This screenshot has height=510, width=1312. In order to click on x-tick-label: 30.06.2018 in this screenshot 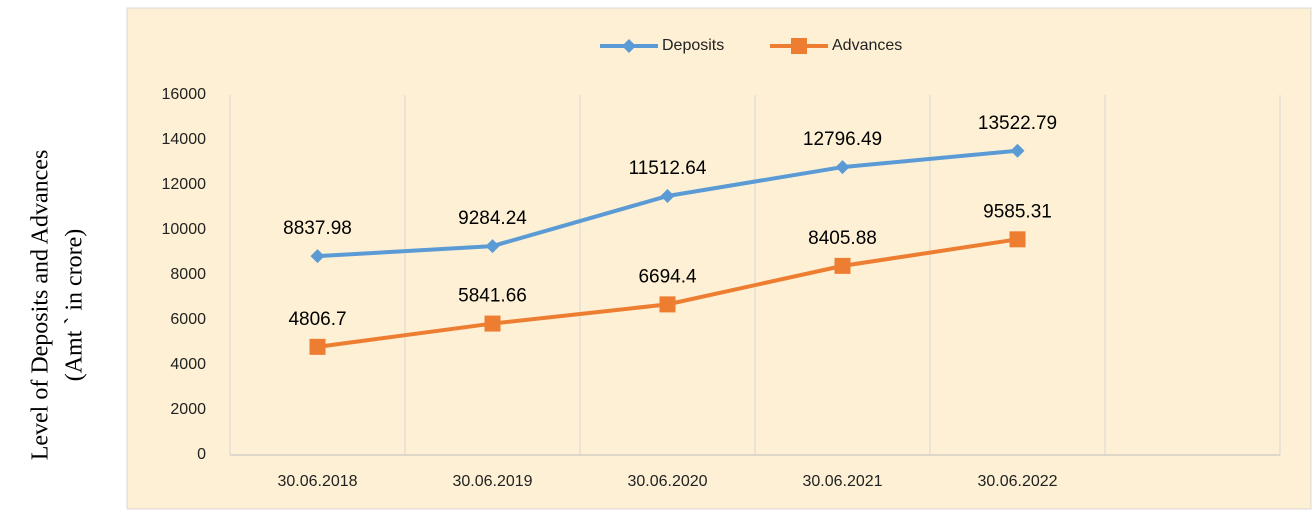, I will do `click(317, 481)`.